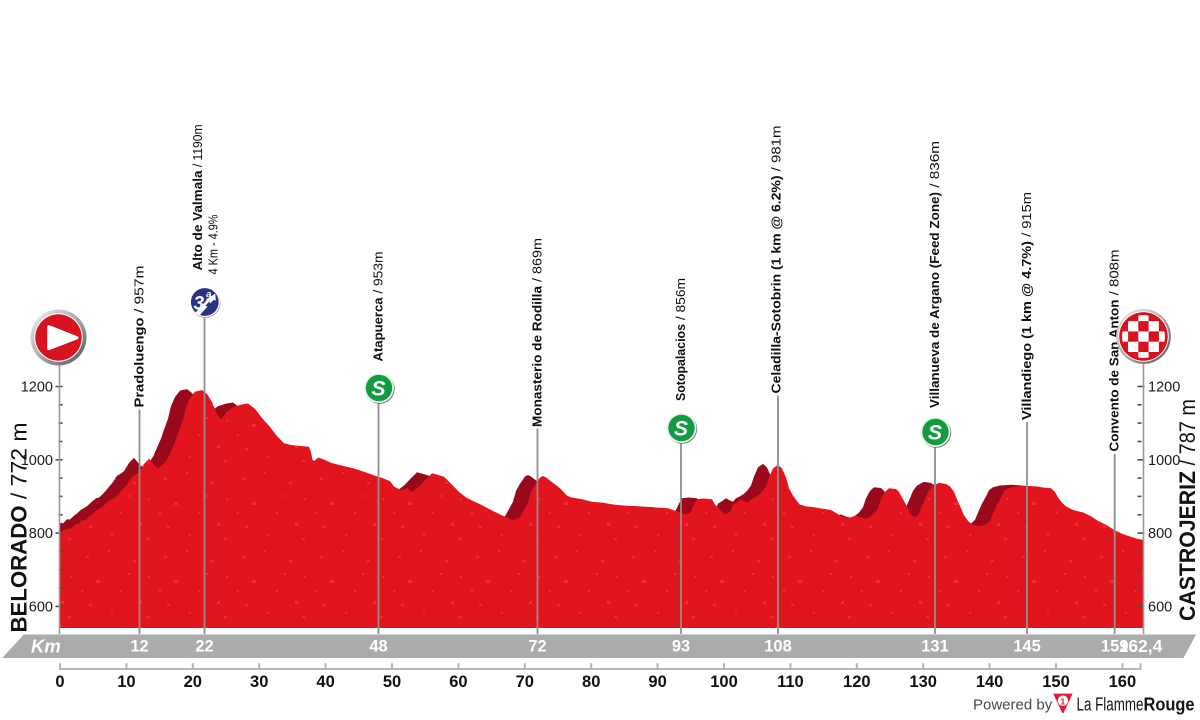 The height and width of the screenshot is (720, 1200). What do you see at coordinates (378, 329) in the screenshot?
I see `svg-text: Atapuerca` at bounding box center [378, 329].